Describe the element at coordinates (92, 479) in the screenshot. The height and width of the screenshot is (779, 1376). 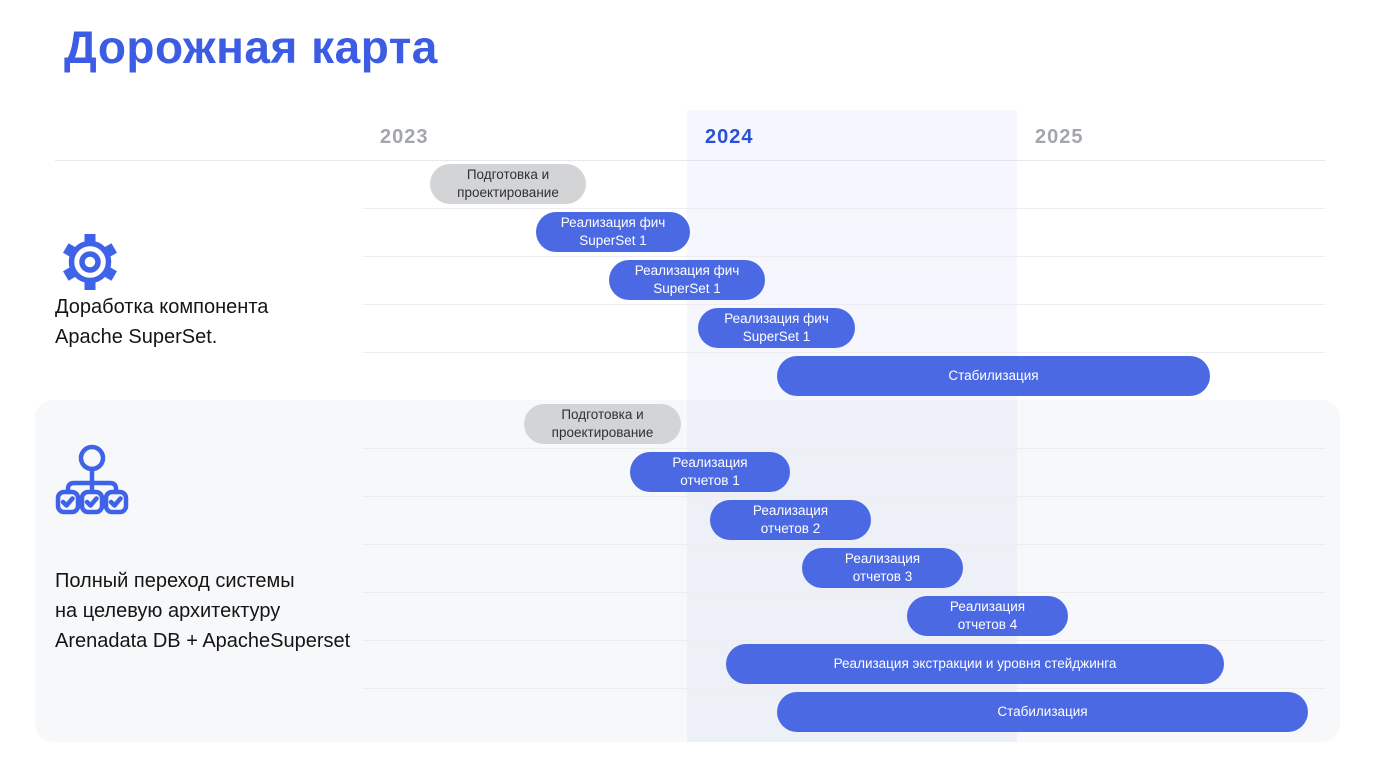
I see `org-tree-icon` at that location.